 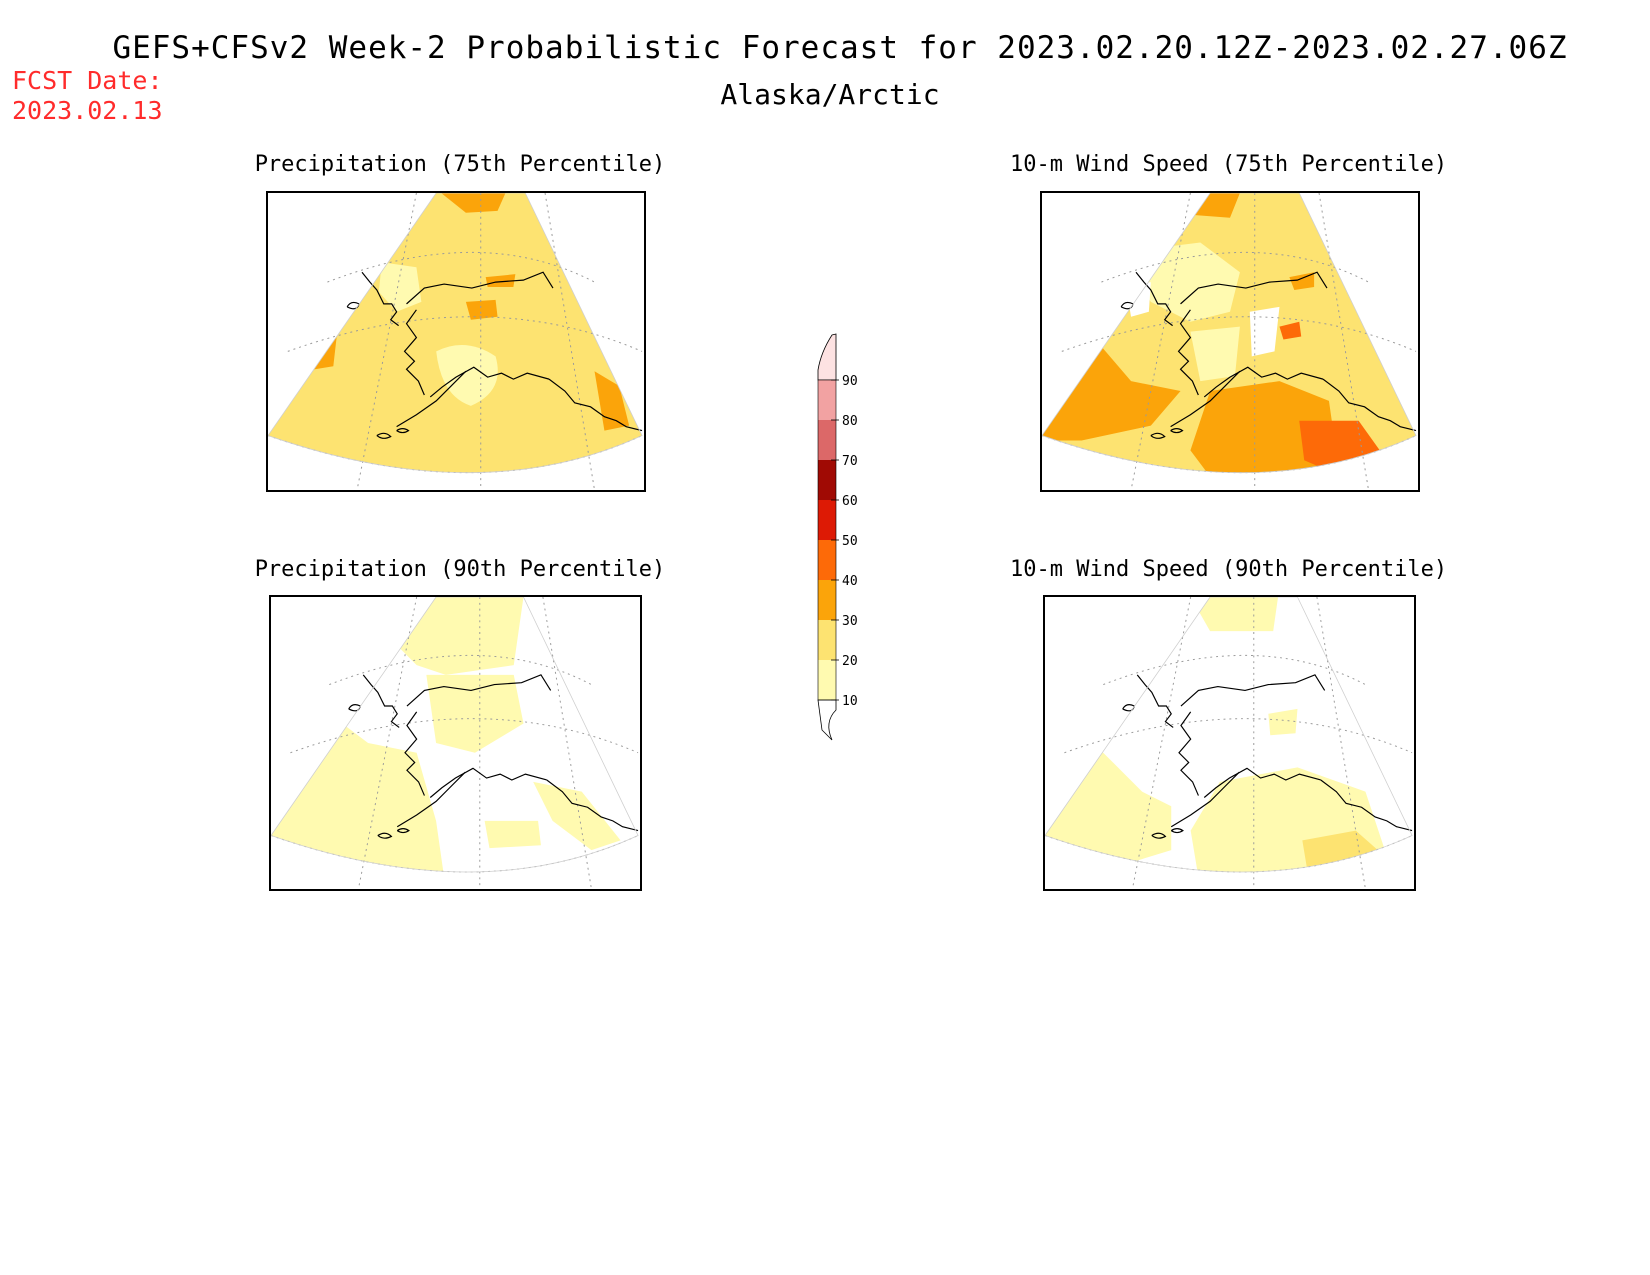 What do you see at coordinates (850, 461) in the screenshot?
I see `colorbar-tick-label: 70` at bounding box center [850, 461].